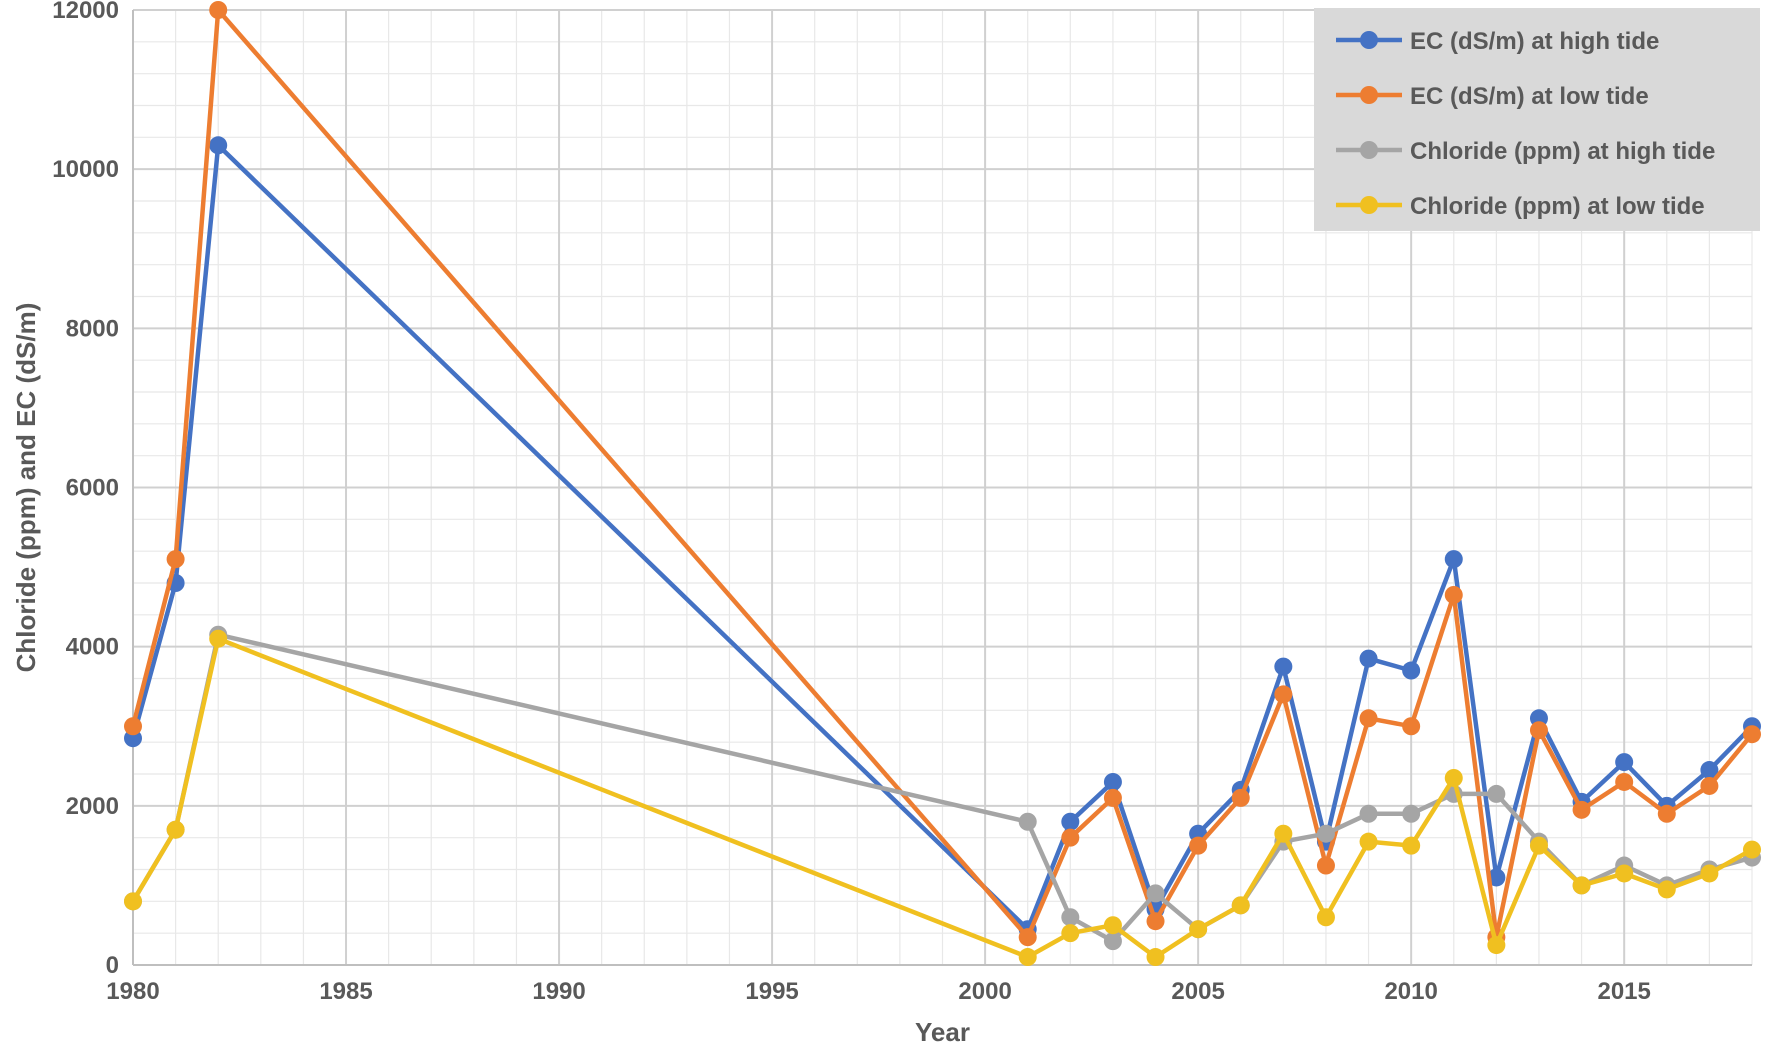 This screenshot has width=1772, height=1049. I want to click on y-tick-label: 0, so click(112, 965).